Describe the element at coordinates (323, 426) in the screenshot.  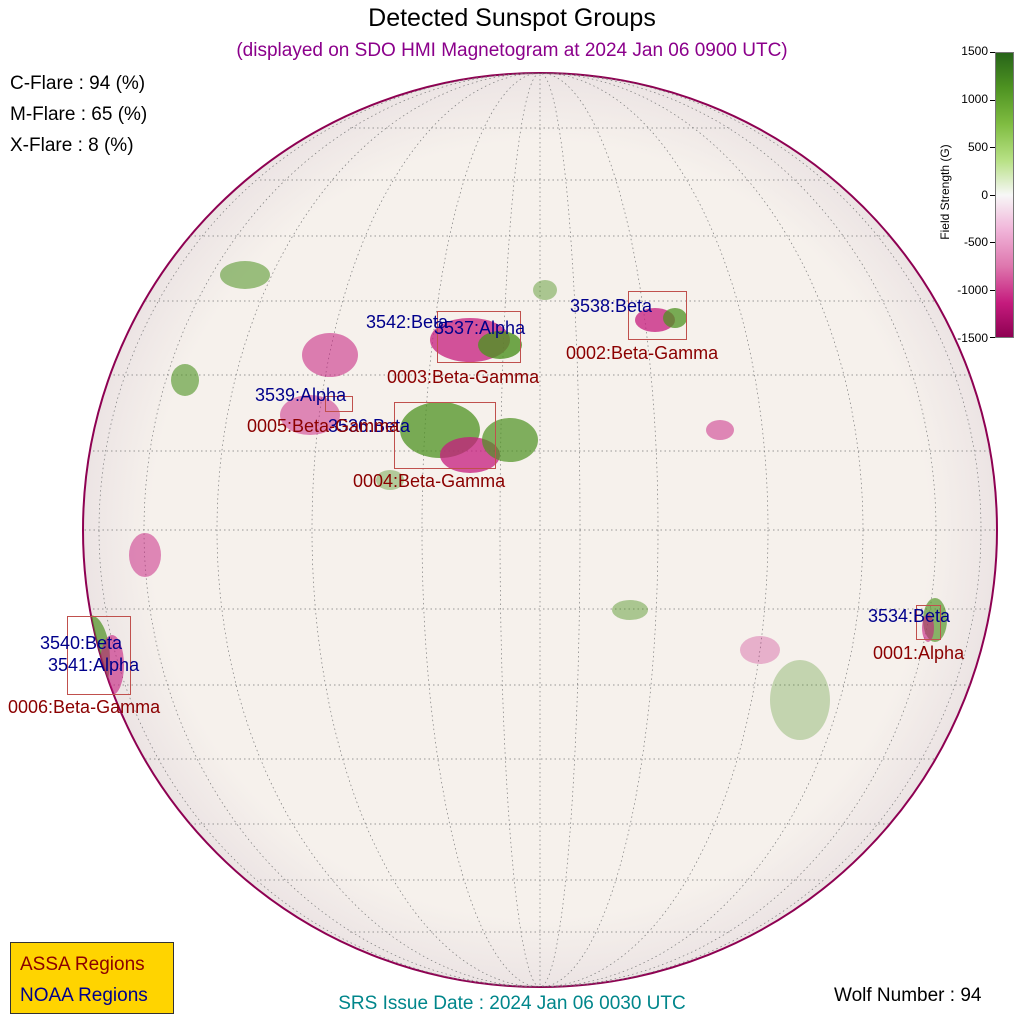
I see `assa-label-0005: 0005:Beta-Gamma` at that location.